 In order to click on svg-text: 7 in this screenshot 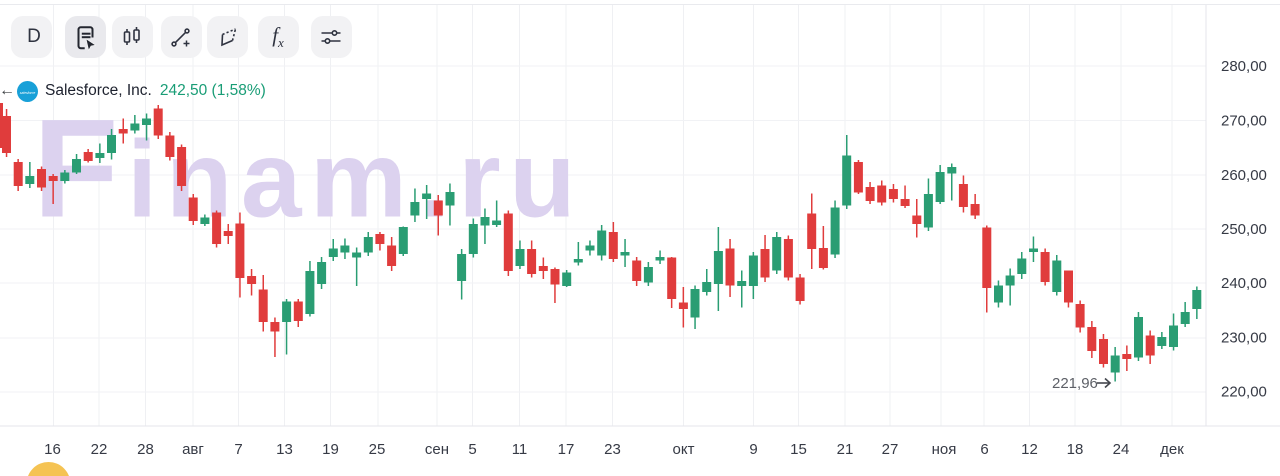, I will do `click(238, 449)`.